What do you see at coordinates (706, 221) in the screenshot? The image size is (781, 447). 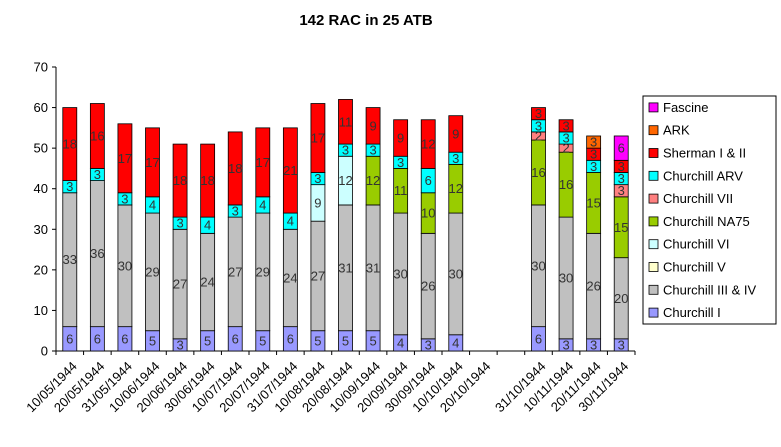 I see `legend-label: Churchill NA75` at bounding box center [706, 221].